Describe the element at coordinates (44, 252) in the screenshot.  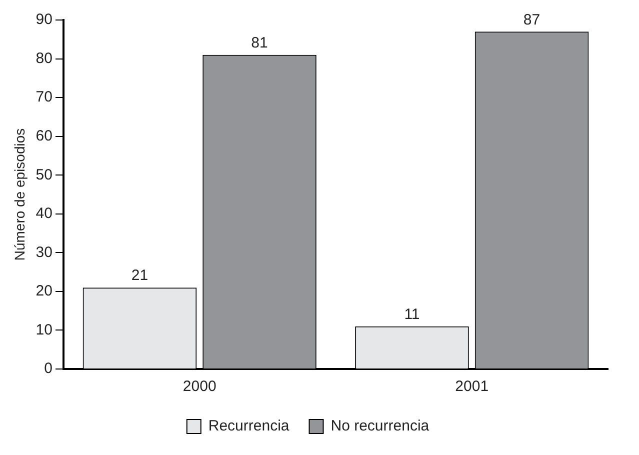
I see `y-tick-label: 30` at that location.